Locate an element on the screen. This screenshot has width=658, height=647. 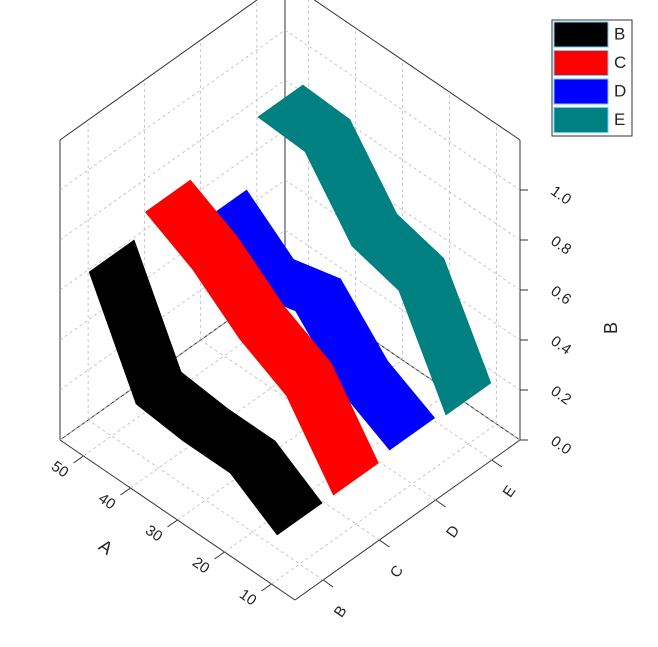
category-label: C is located at coordinates (397, 571).